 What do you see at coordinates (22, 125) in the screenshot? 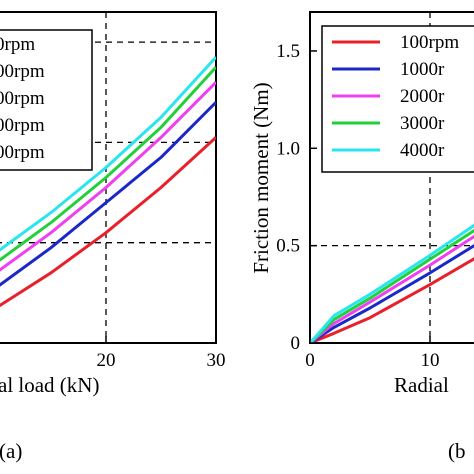
I see `panel-a-legend-label-3: 00rpm` at bounding box center [22, 125].